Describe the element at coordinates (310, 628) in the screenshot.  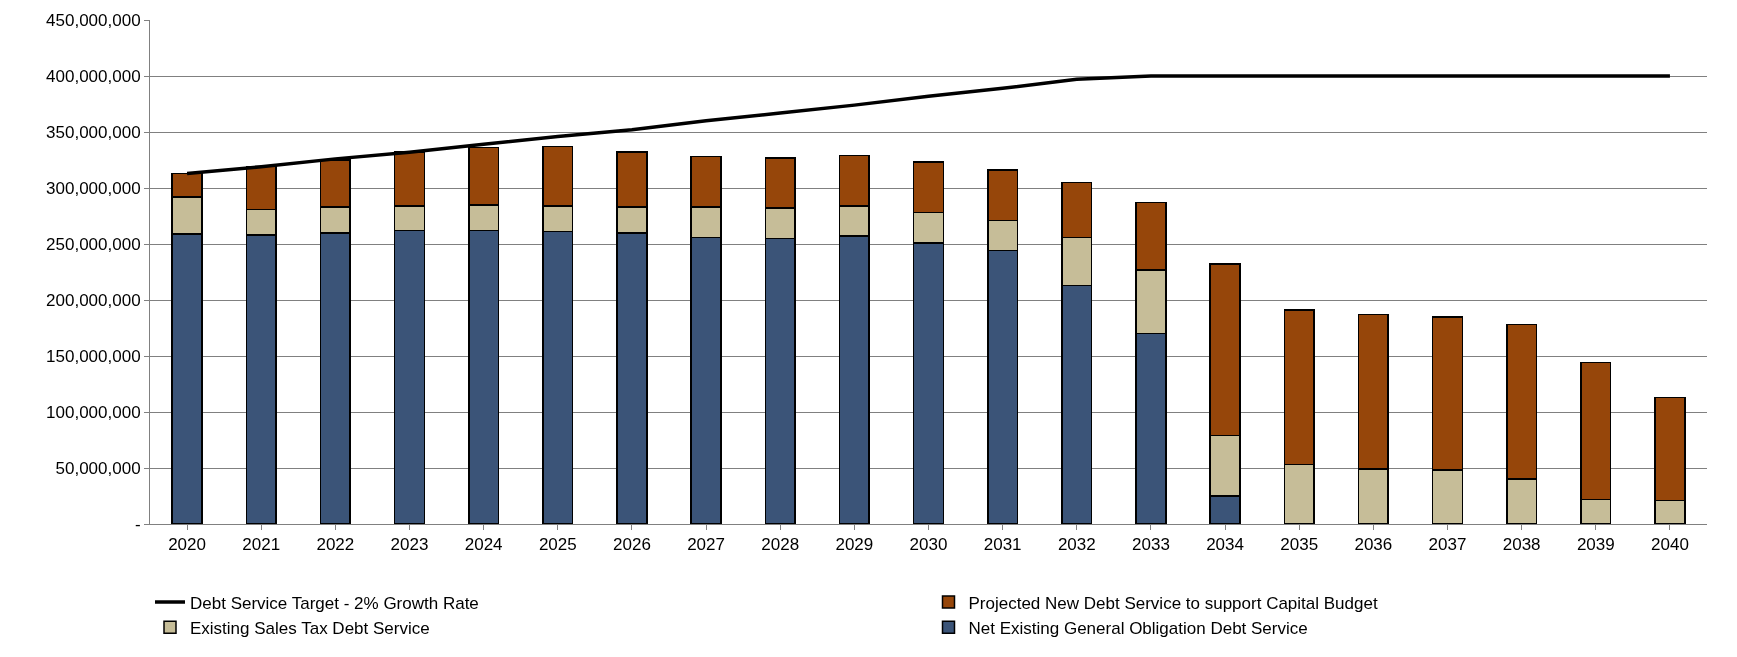
I see `legend-label: Existing Sales Tax Debt Service` at that location.